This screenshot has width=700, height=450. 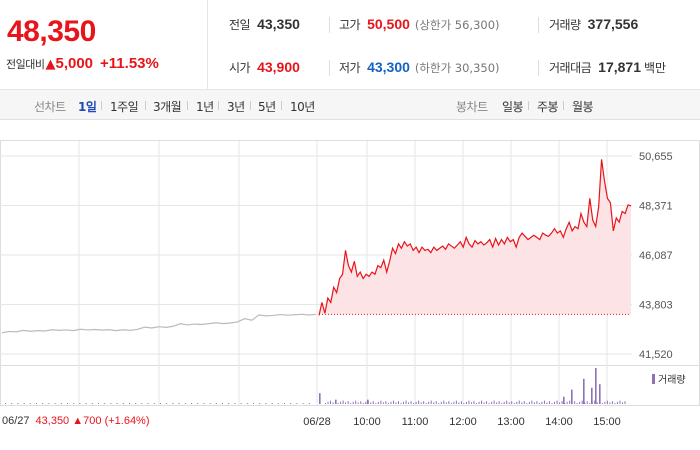 I want to click on low-label: 저가, so click(x=350, y=68).